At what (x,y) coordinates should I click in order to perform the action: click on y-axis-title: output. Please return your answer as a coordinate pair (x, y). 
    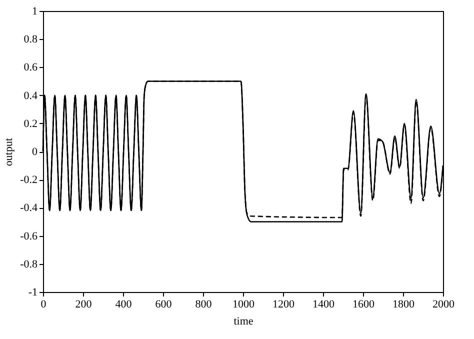
    Looking at the image, I should click on (9, 152).